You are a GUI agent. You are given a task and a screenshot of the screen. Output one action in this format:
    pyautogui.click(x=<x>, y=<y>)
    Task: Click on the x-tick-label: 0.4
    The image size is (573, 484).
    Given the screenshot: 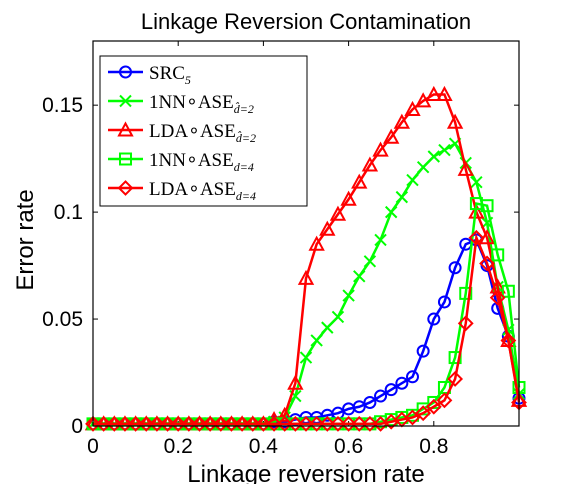 What is the action you would take?
    pyautogui.click(x=264, y=446)
    